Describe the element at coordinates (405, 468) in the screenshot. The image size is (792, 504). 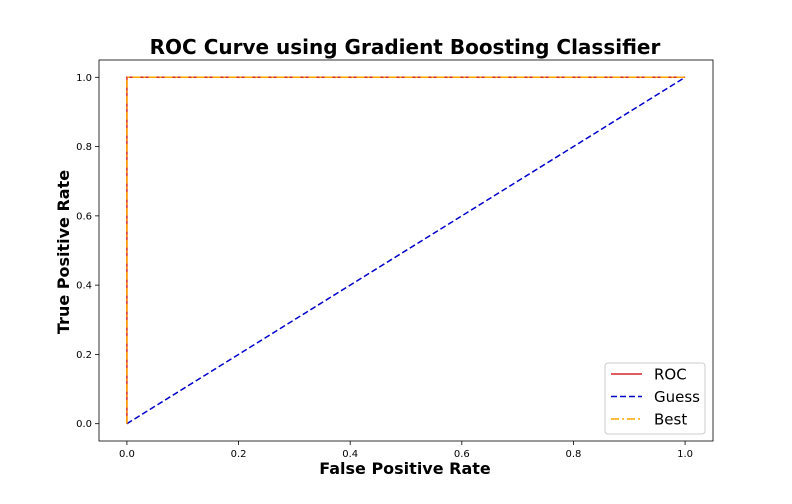
I see `x-axis-label: False Positive Rate` at that location.